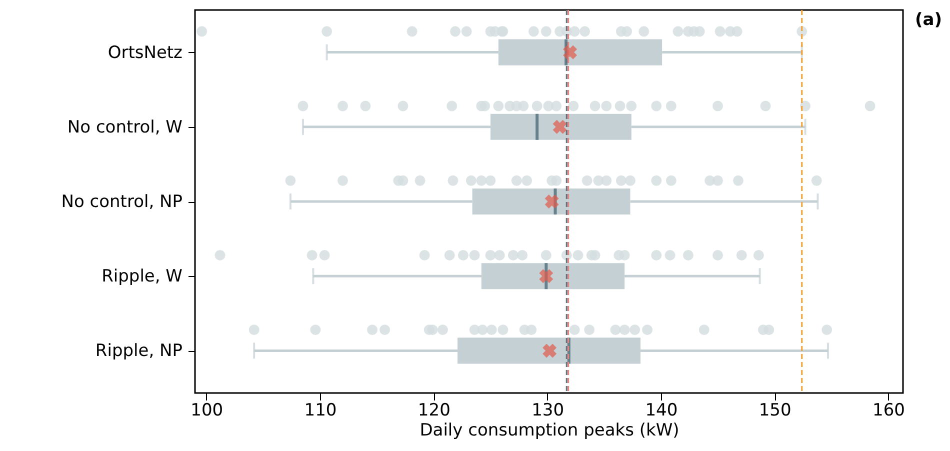  I want to click on text: (a), so click(928, 20).